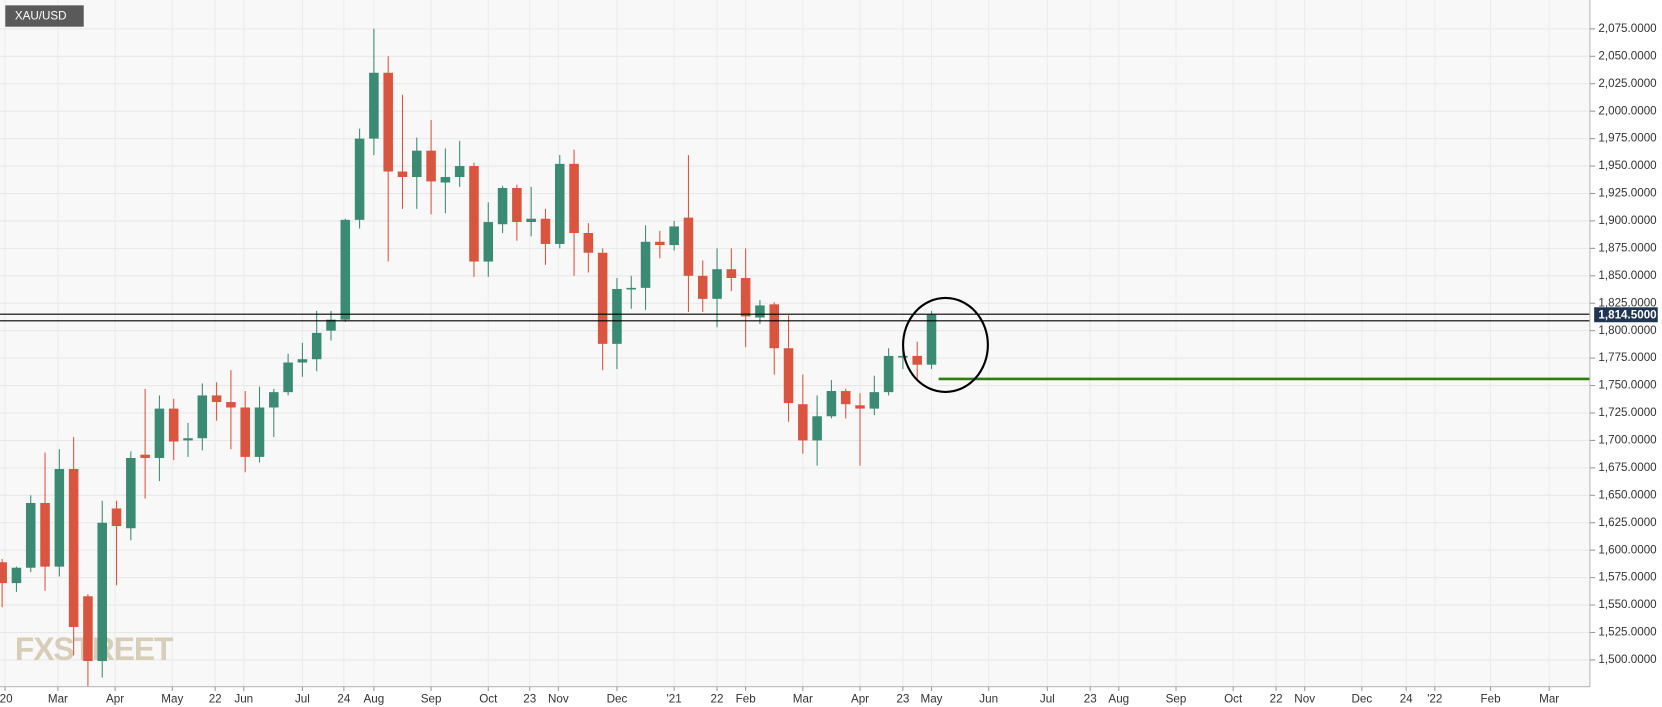  What do you see at coordinates (1627, 55) in the screenshot?
I see `y-tick-label: 2,050.0000` at bounding box center [1627, 55].